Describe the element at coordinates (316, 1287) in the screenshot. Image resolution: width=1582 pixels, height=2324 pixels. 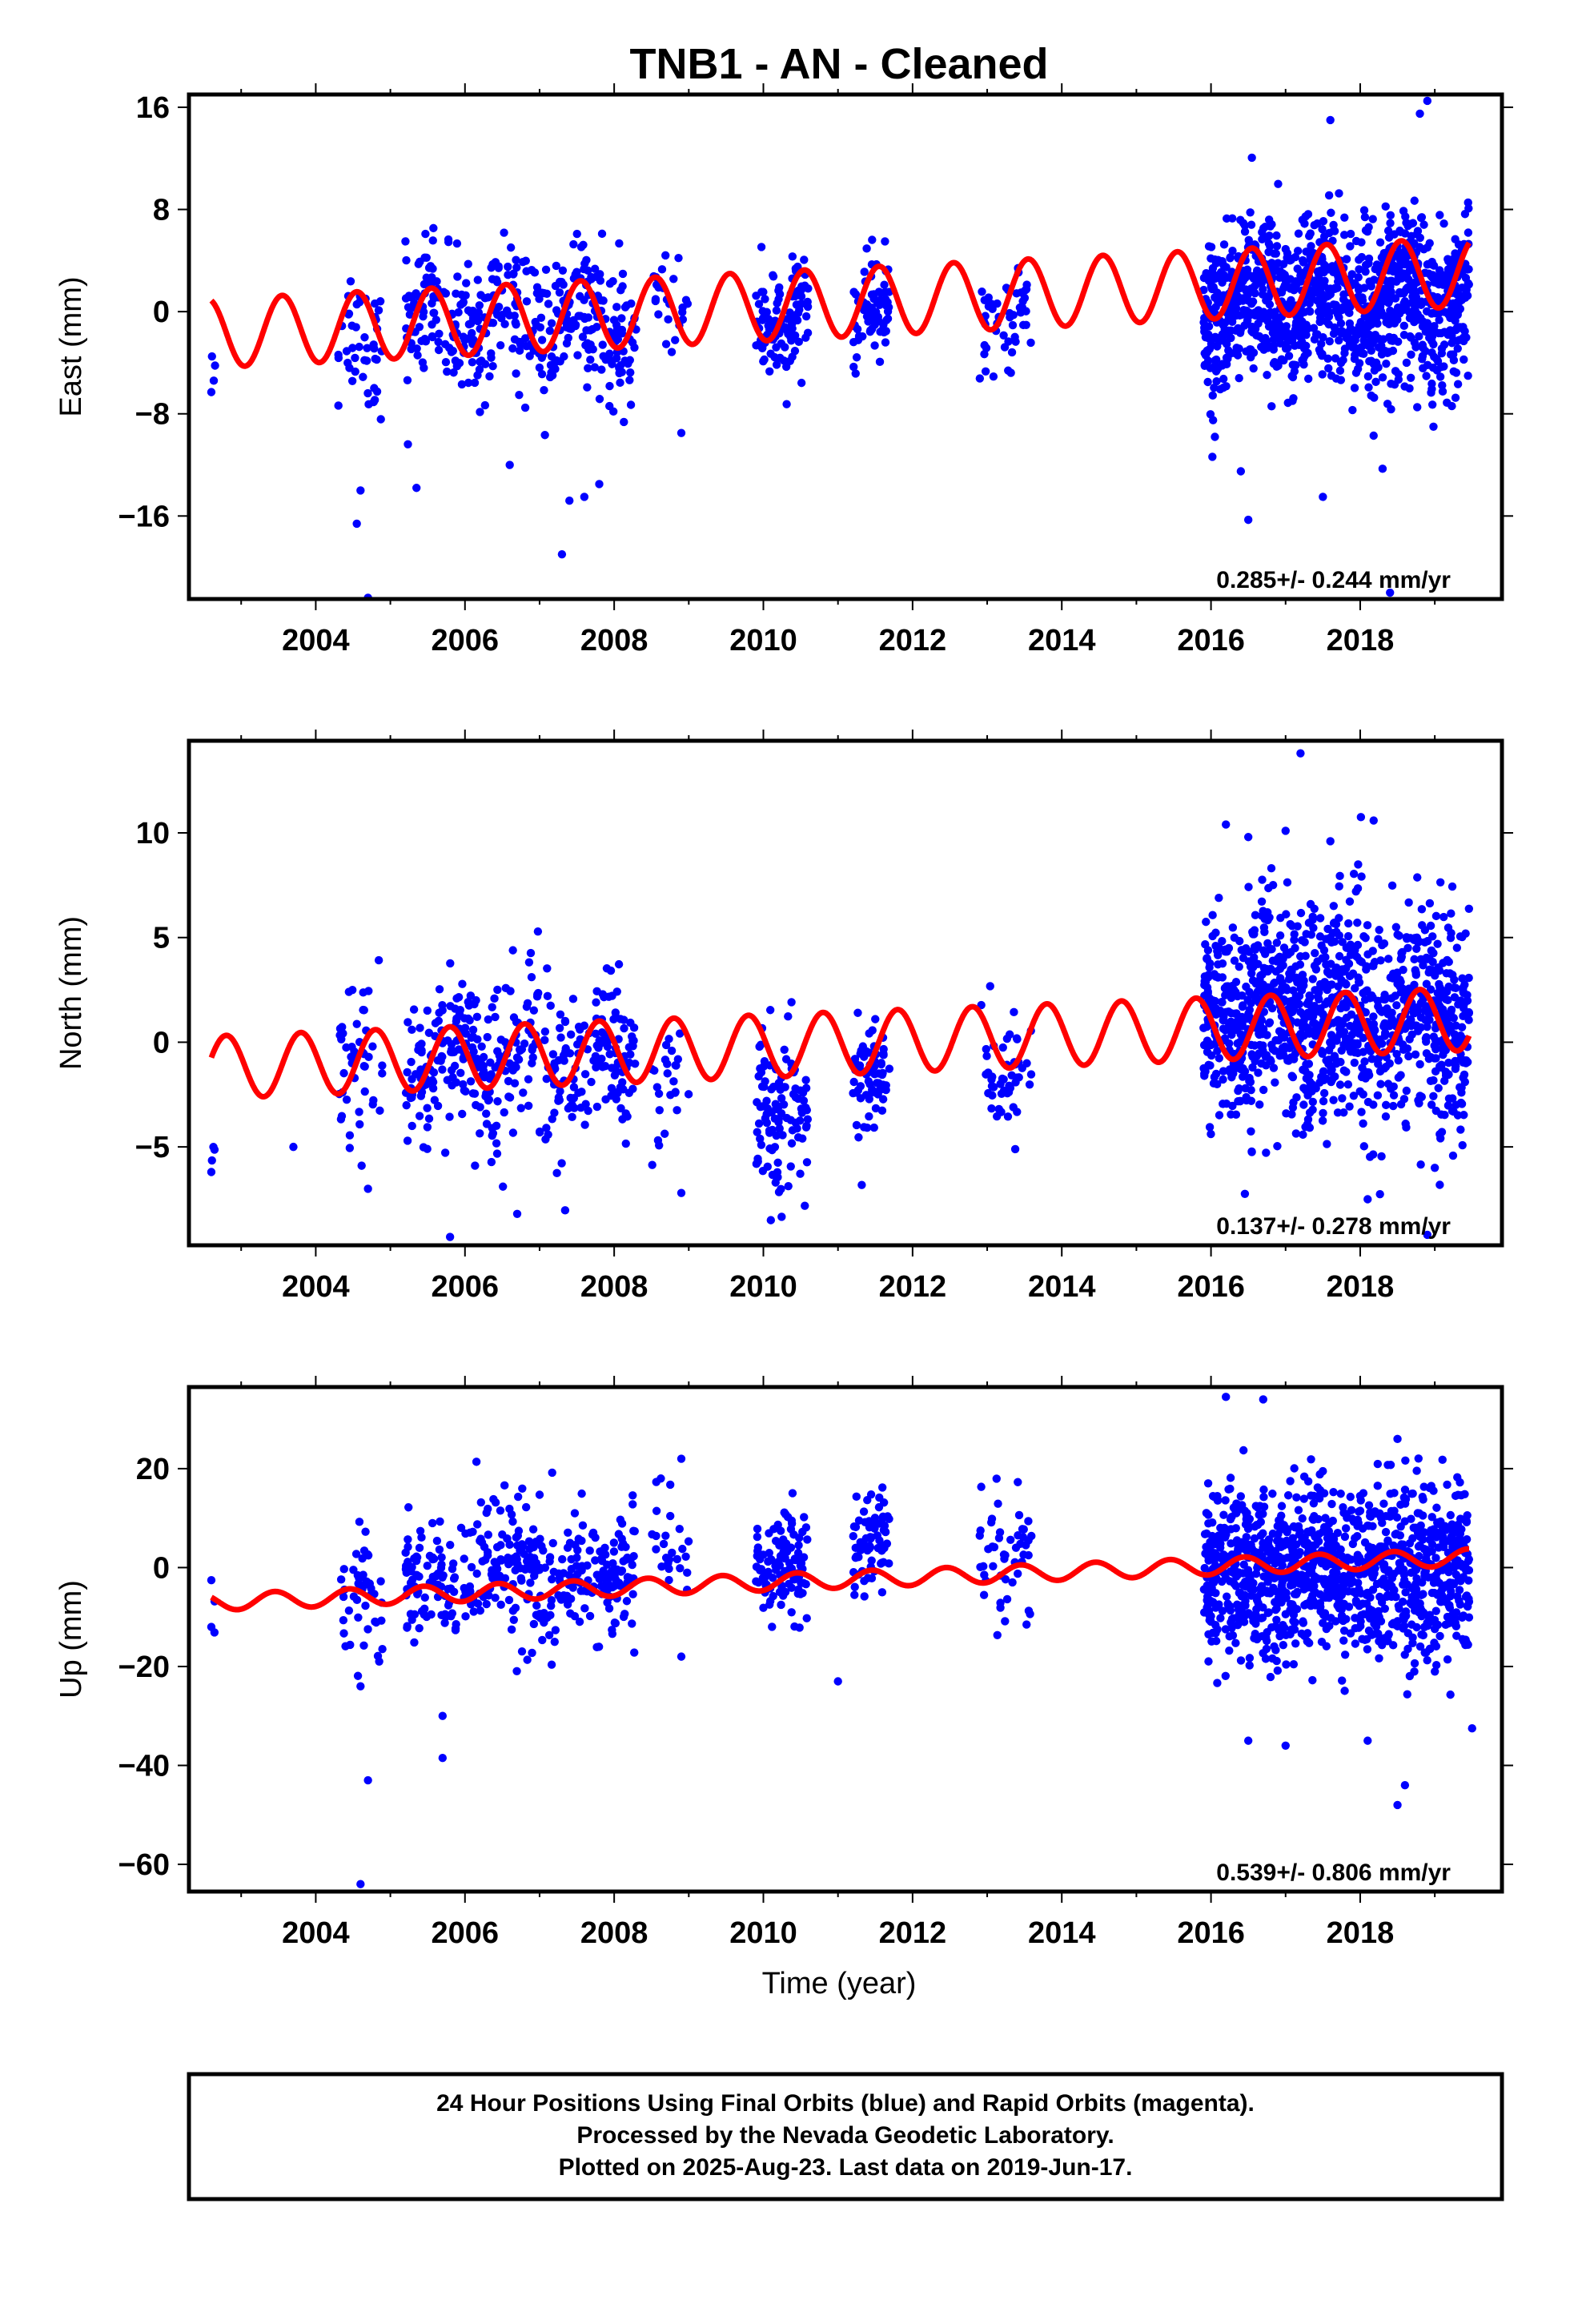
I see `x-tick-label: 2004` at that location.